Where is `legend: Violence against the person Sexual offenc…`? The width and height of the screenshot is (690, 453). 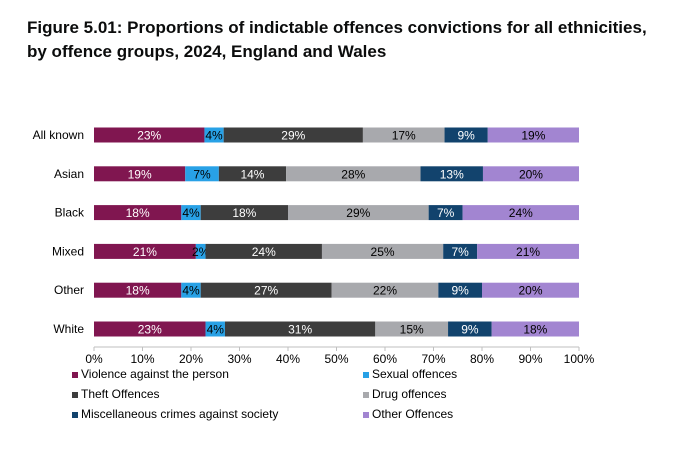 legend: Violence against the person Sexual offenc… is located at coordinates (264, 394).